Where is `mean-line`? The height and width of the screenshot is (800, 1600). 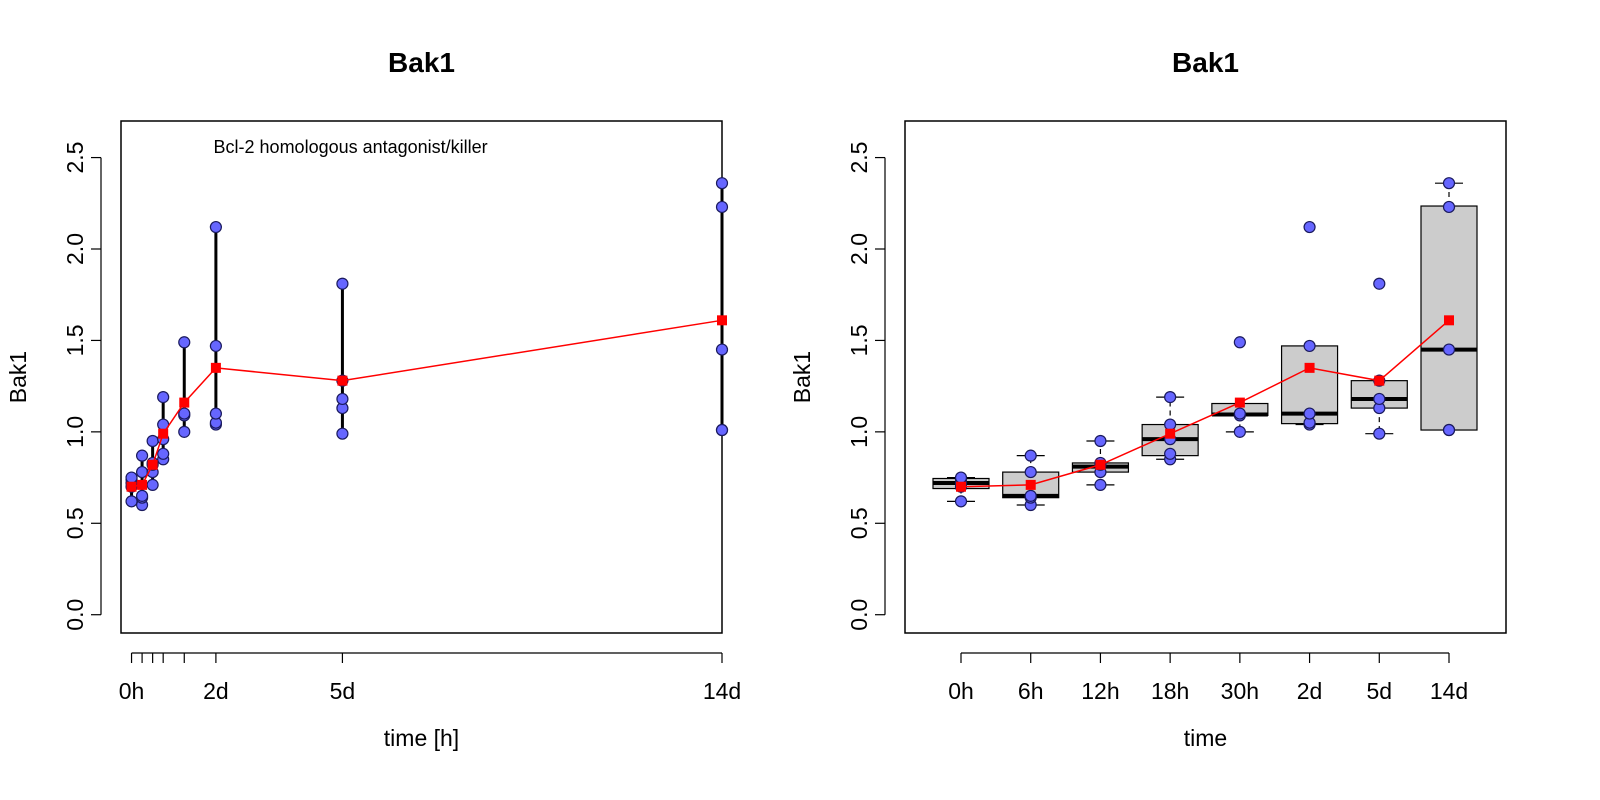 mean-line is located at coordinates (1205, 403).